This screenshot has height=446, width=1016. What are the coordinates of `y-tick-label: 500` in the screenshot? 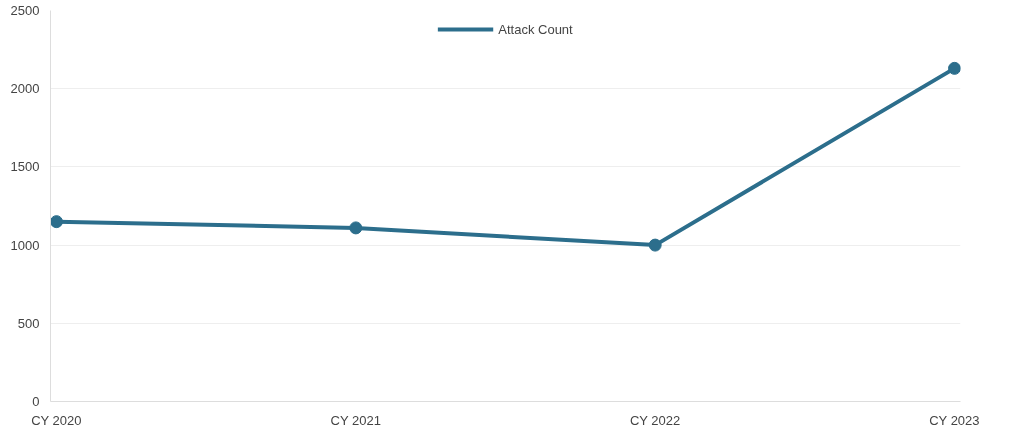 It's located at (28, 323).